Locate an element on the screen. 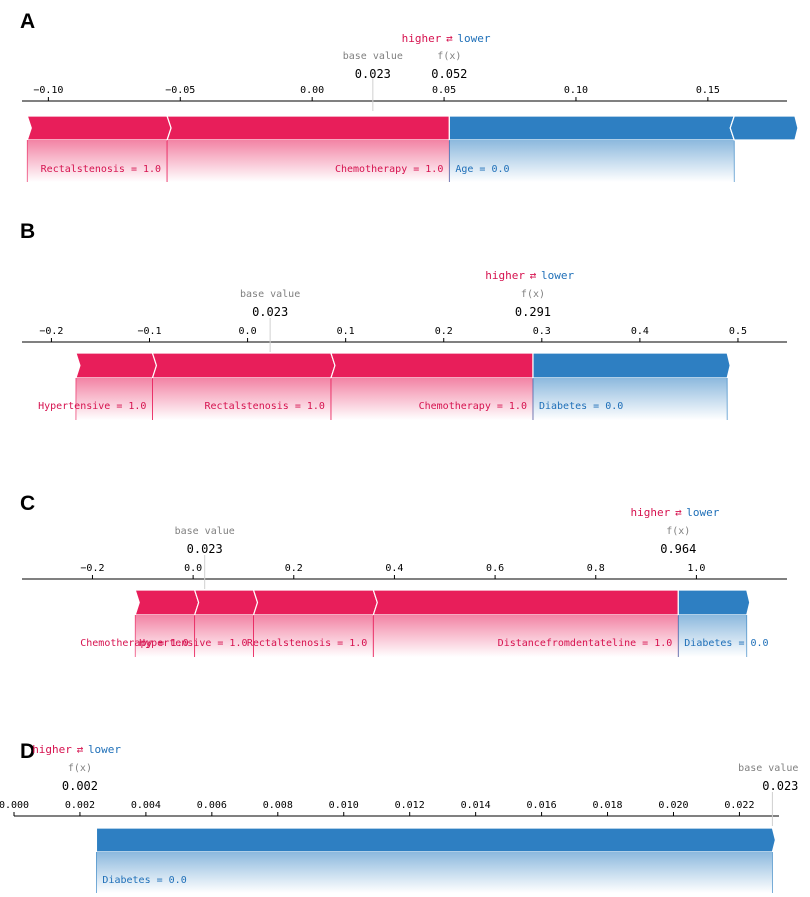 This screenshot has height=897, width=810. x-tick-label: 0.8 is located at coordinates (596, 568).